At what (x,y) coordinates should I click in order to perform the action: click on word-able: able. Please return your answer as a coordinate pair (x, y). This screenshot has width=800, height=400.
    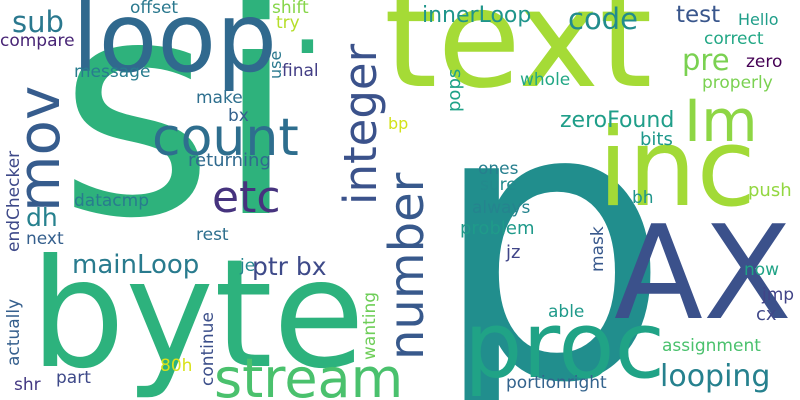
    Looking at the image, I should click on (566, 312).